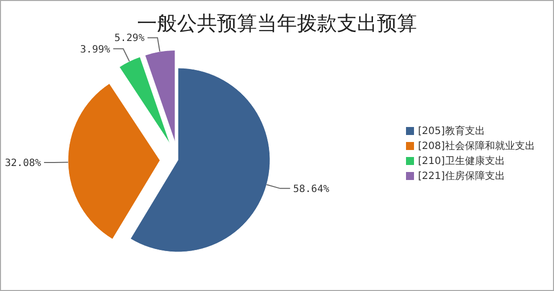 This screenshot has height=291, width=554. I want to click on chart-title: 一般公共预算当年拨款支出预算, so click(277, 23).